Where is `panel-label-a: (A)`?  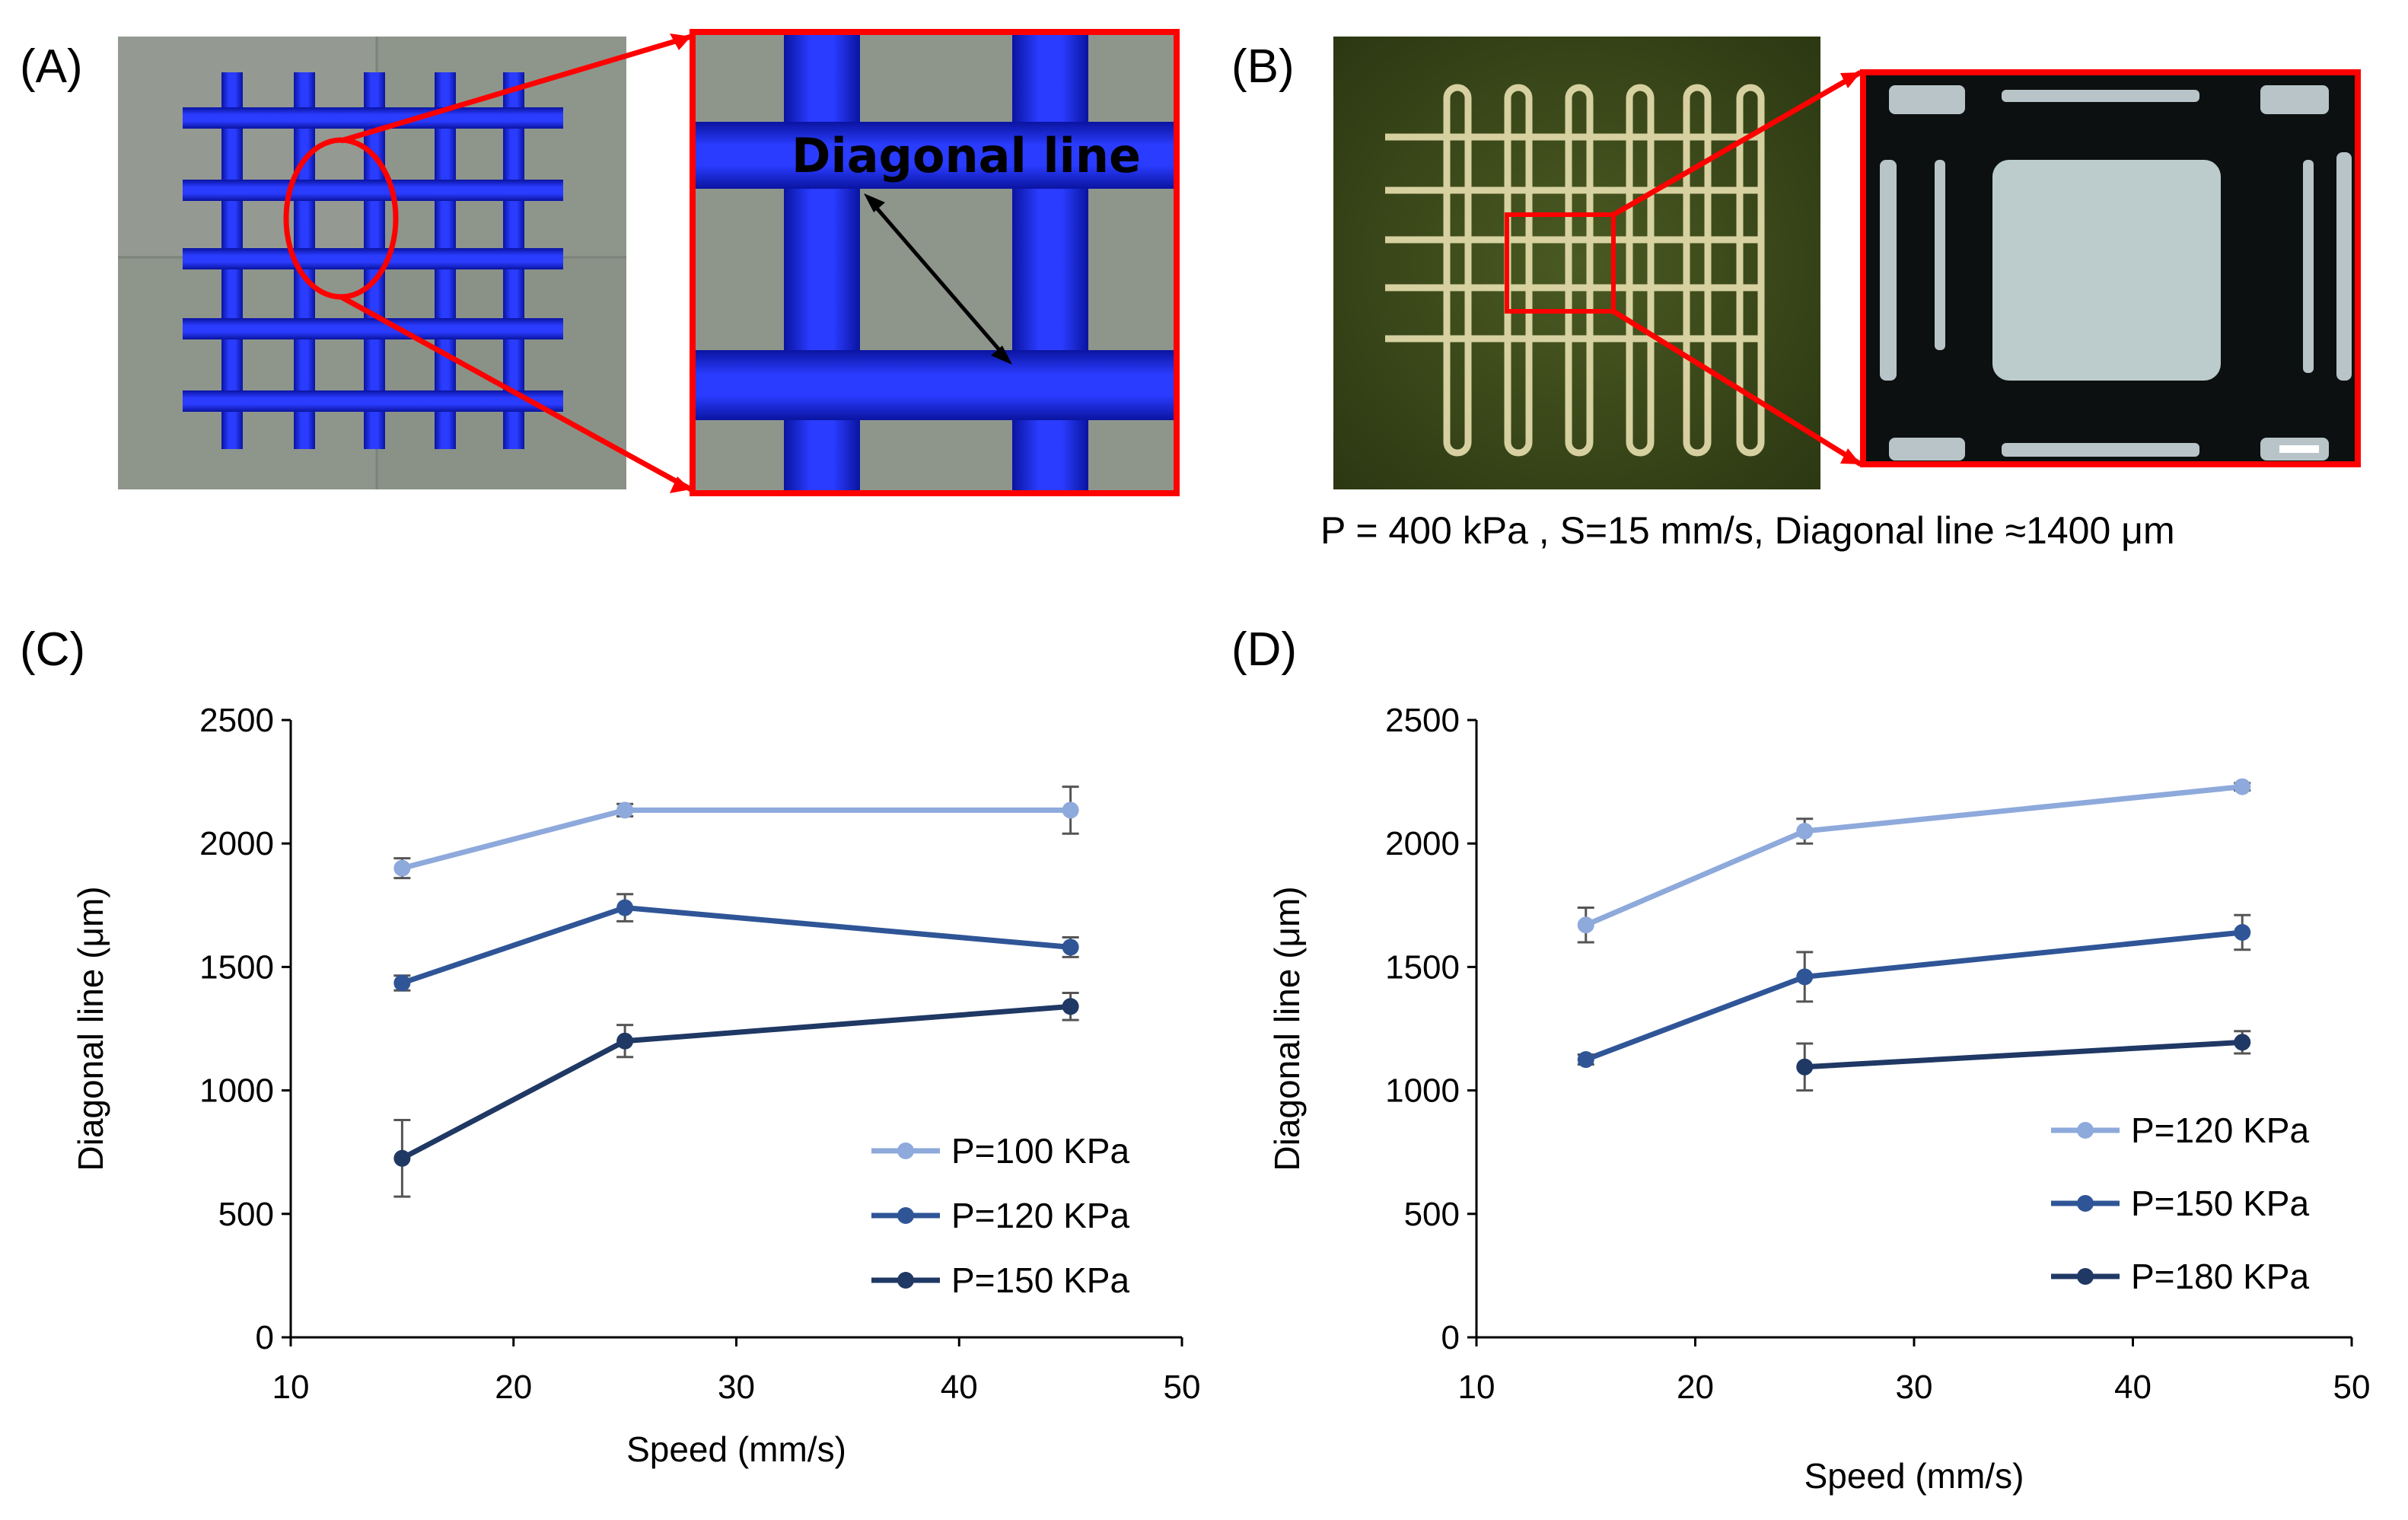
panel-label-a: (A) is located at coordinates (51, 66).